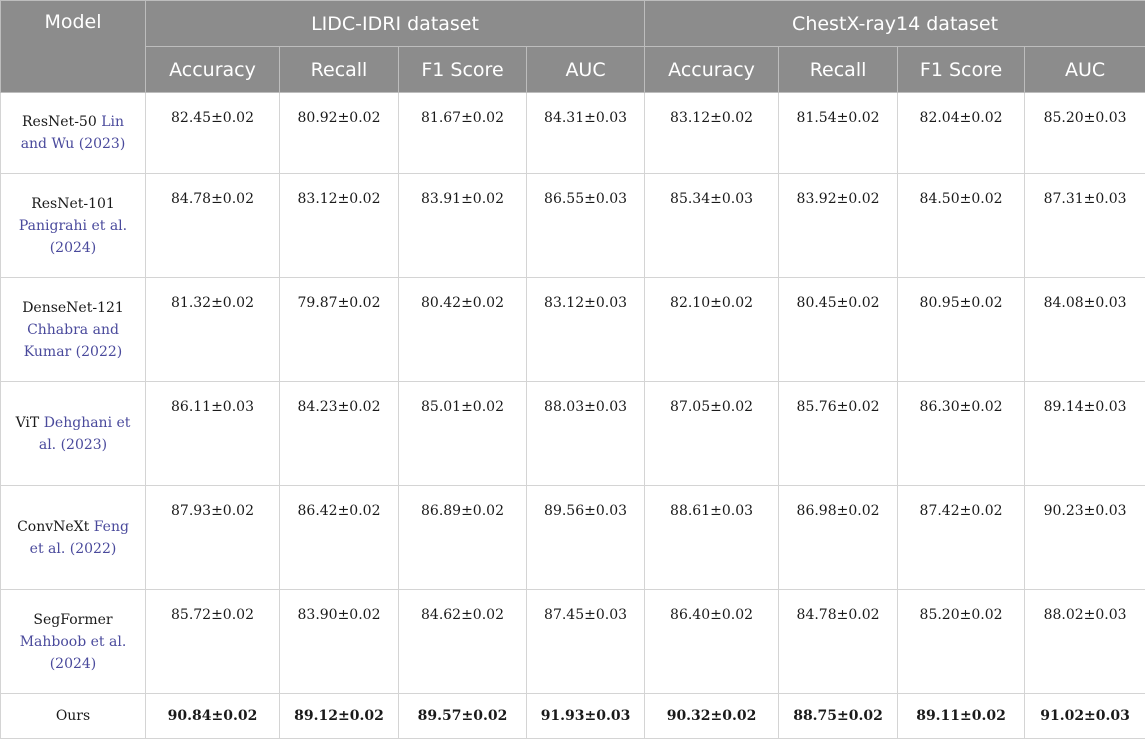 This screenshot has height=739, width=1145. I want to click on group-header-lidc: LIDC-IDRI dataset, so click(395, 24).